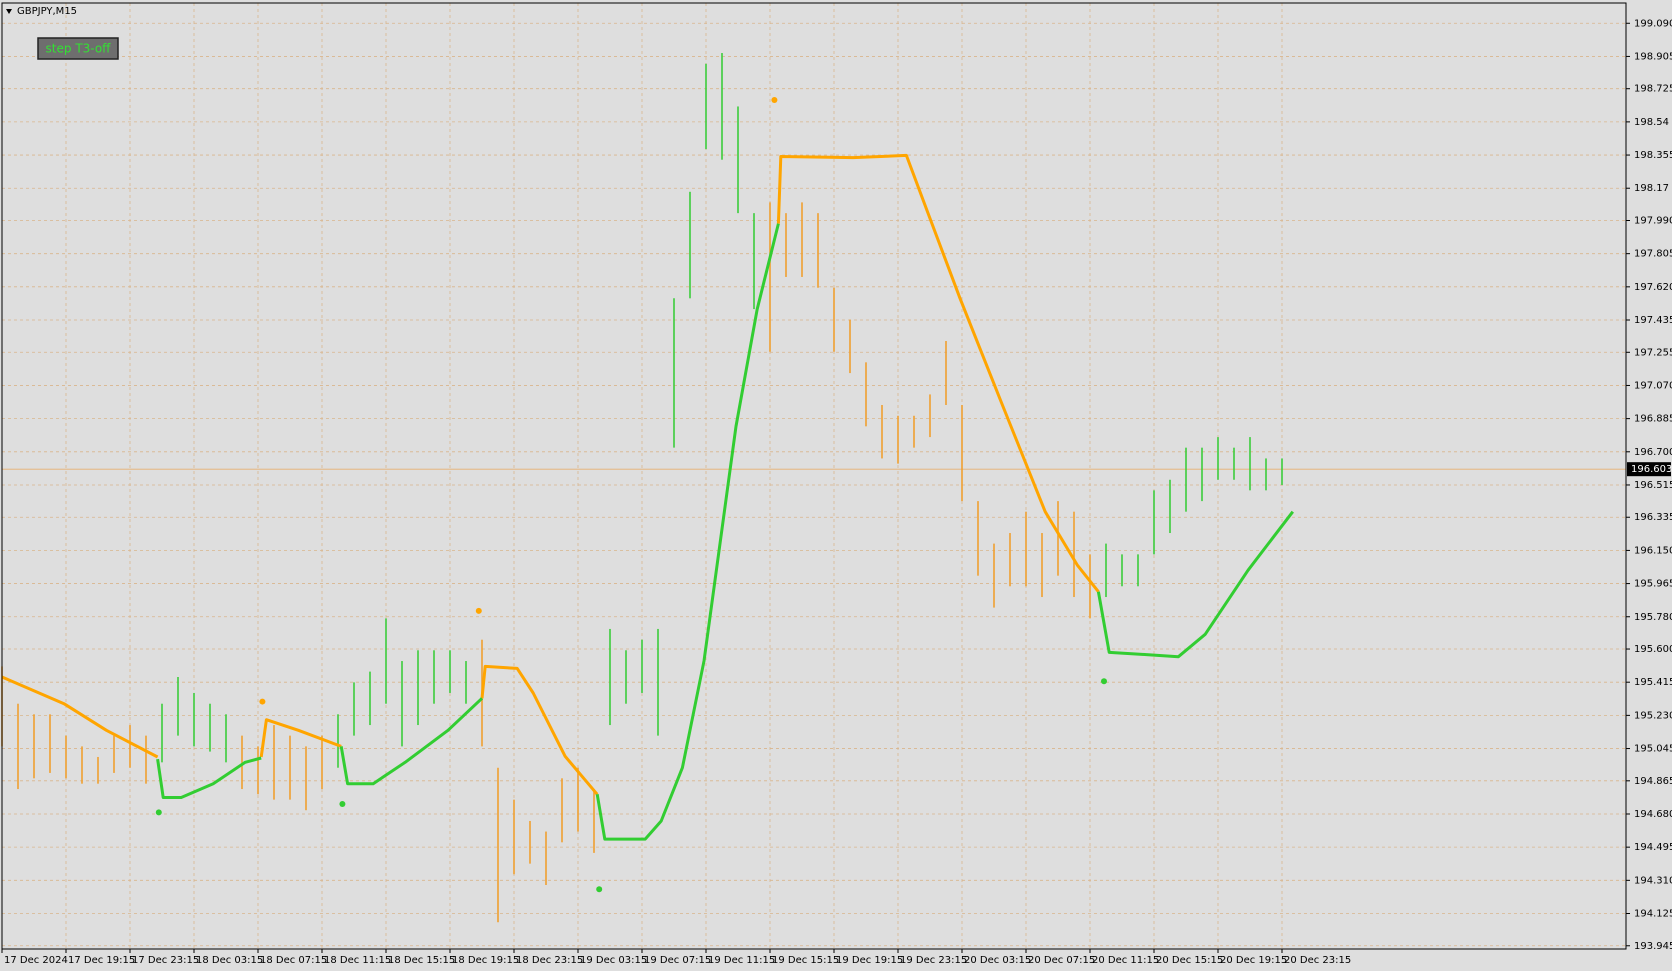 The height and width of the screenshot is (971, 1672). I want to click on y-tick-label: 197.435, so click(1653, 320).